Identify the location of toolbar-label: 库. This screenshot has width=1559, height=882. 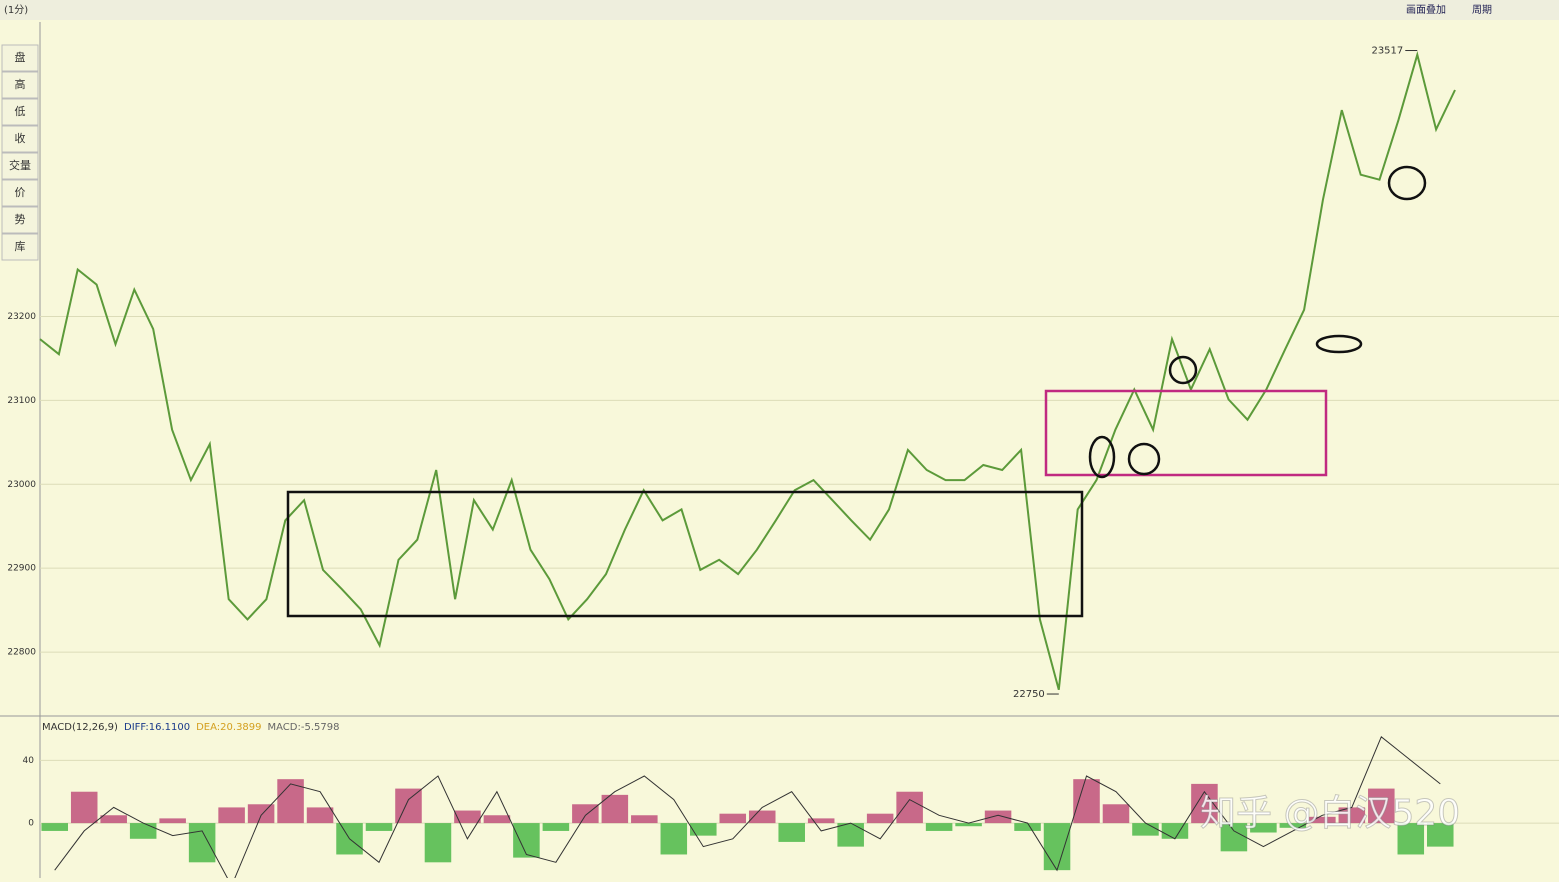
(20, 246).